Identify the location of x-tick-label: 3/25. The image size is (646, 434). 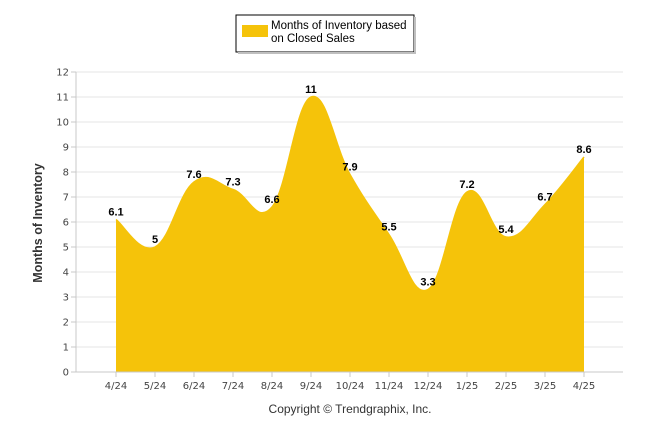
(545, 386).